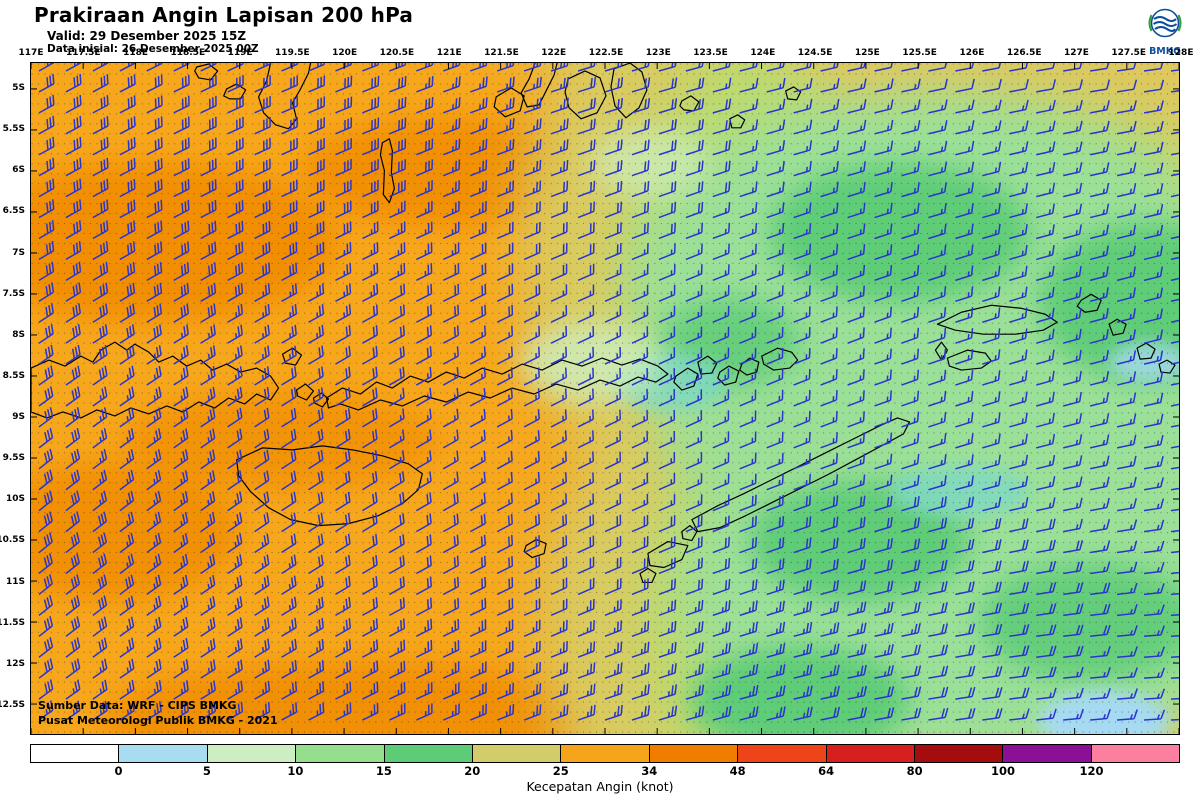  I want to click on lon-tick-label: 123E, so click(658, 53).